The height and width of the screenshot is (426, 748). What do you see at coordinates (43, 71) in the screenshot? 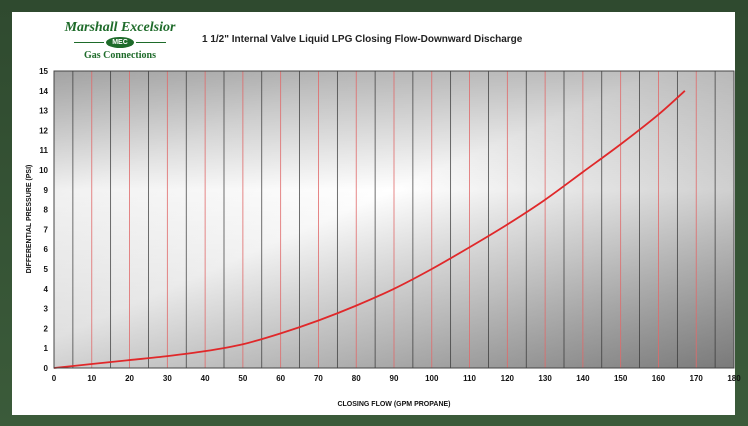
I see `y-tick-label: 15` at bounding box center [43, 71].